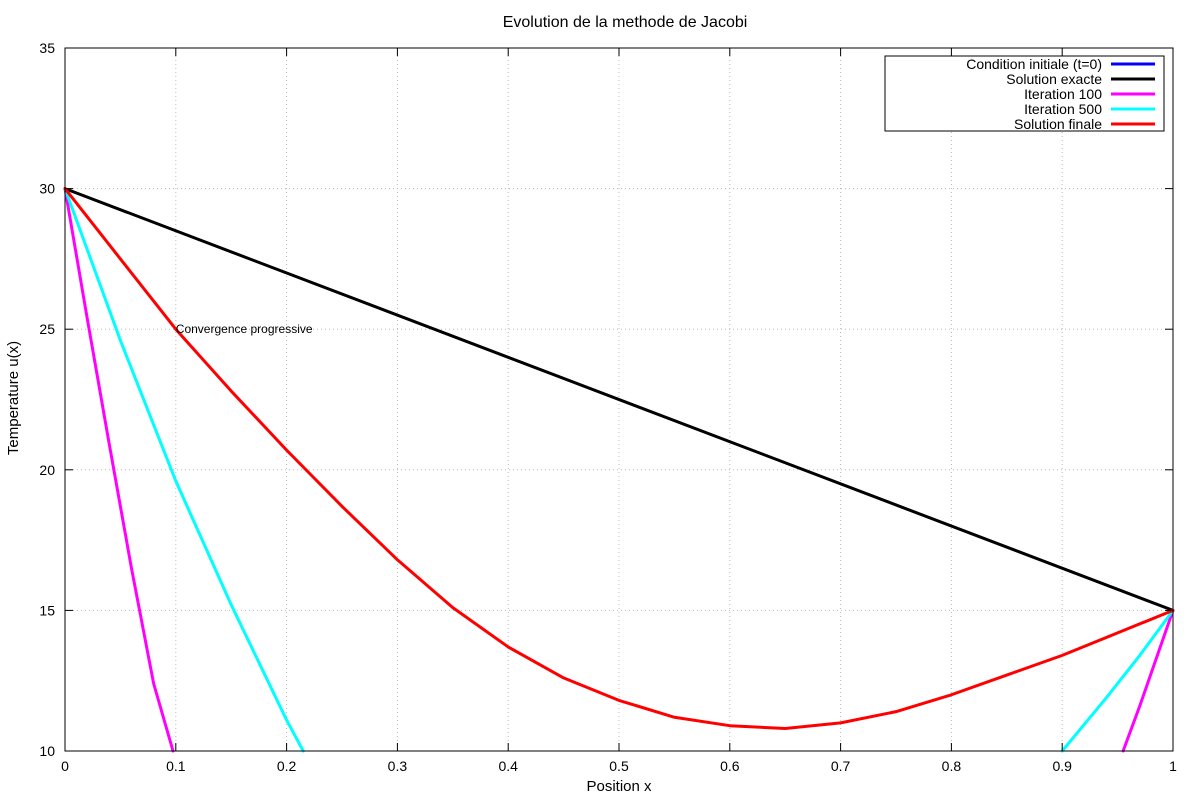 The height and width of the screenshot is (800, 1200). What do you see at coordinates (952, 766) in the screenshot?
I see `x-tick-label: 0.8` at bounding box center [952, 766].